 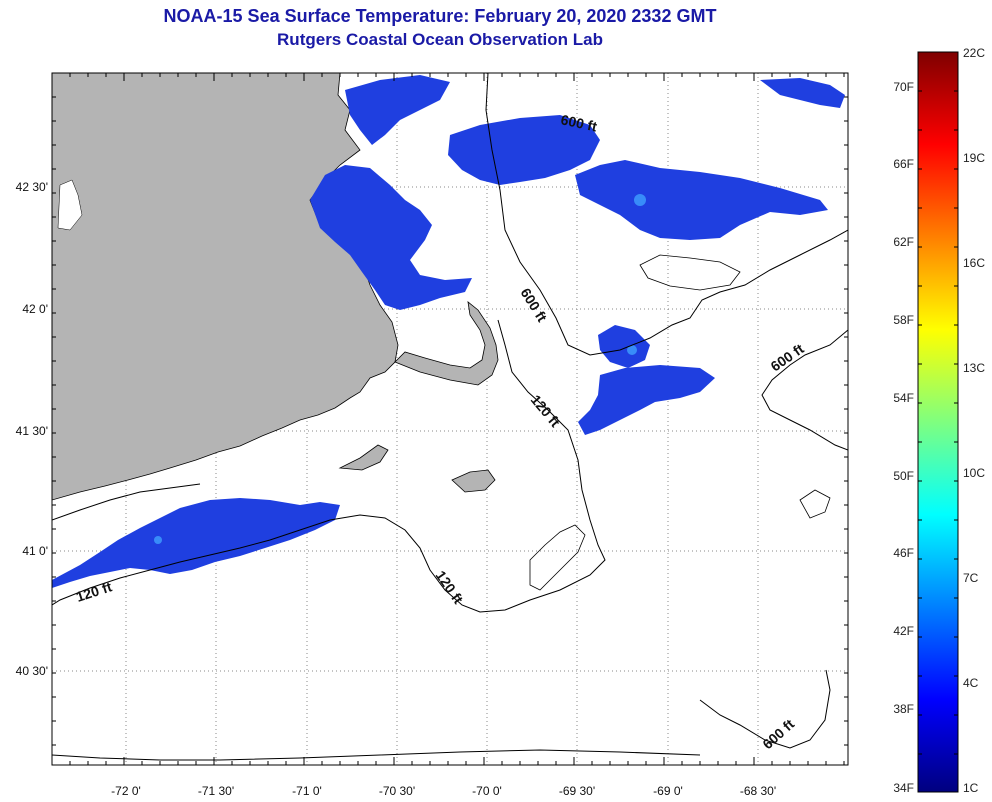 I want to click on colorbar-f-label: 58F, so click(x=903, y=320).